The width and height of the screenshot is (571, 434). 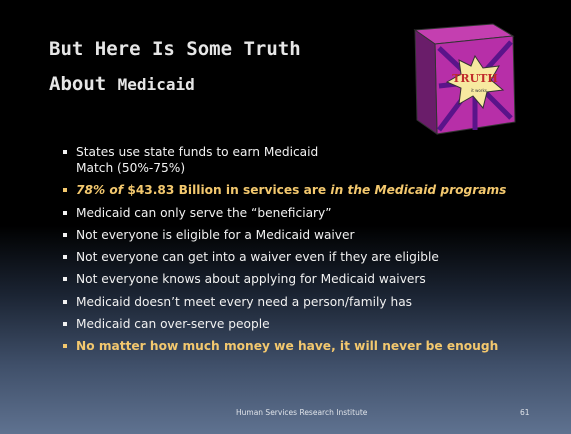 I want to click on box-side, so click(x=426, y=82).